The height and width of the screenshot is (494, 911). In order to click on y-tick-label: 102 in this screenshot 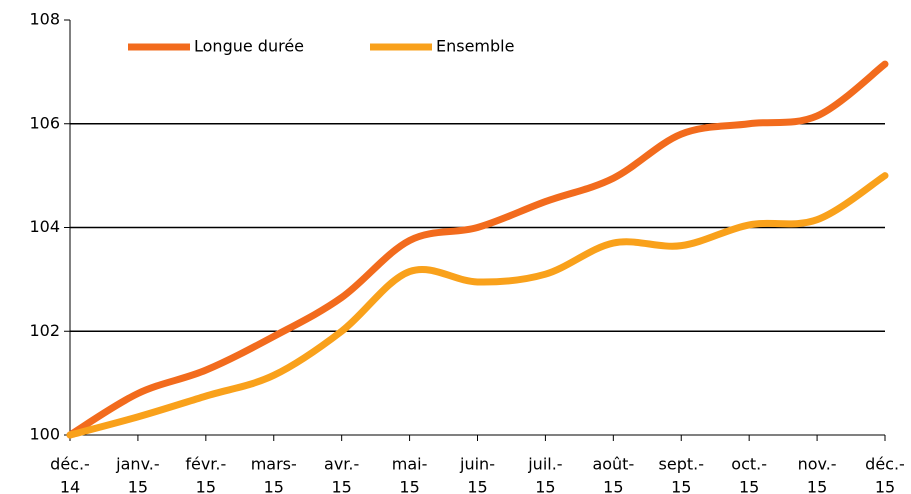, I will do `click(44, 330)`.